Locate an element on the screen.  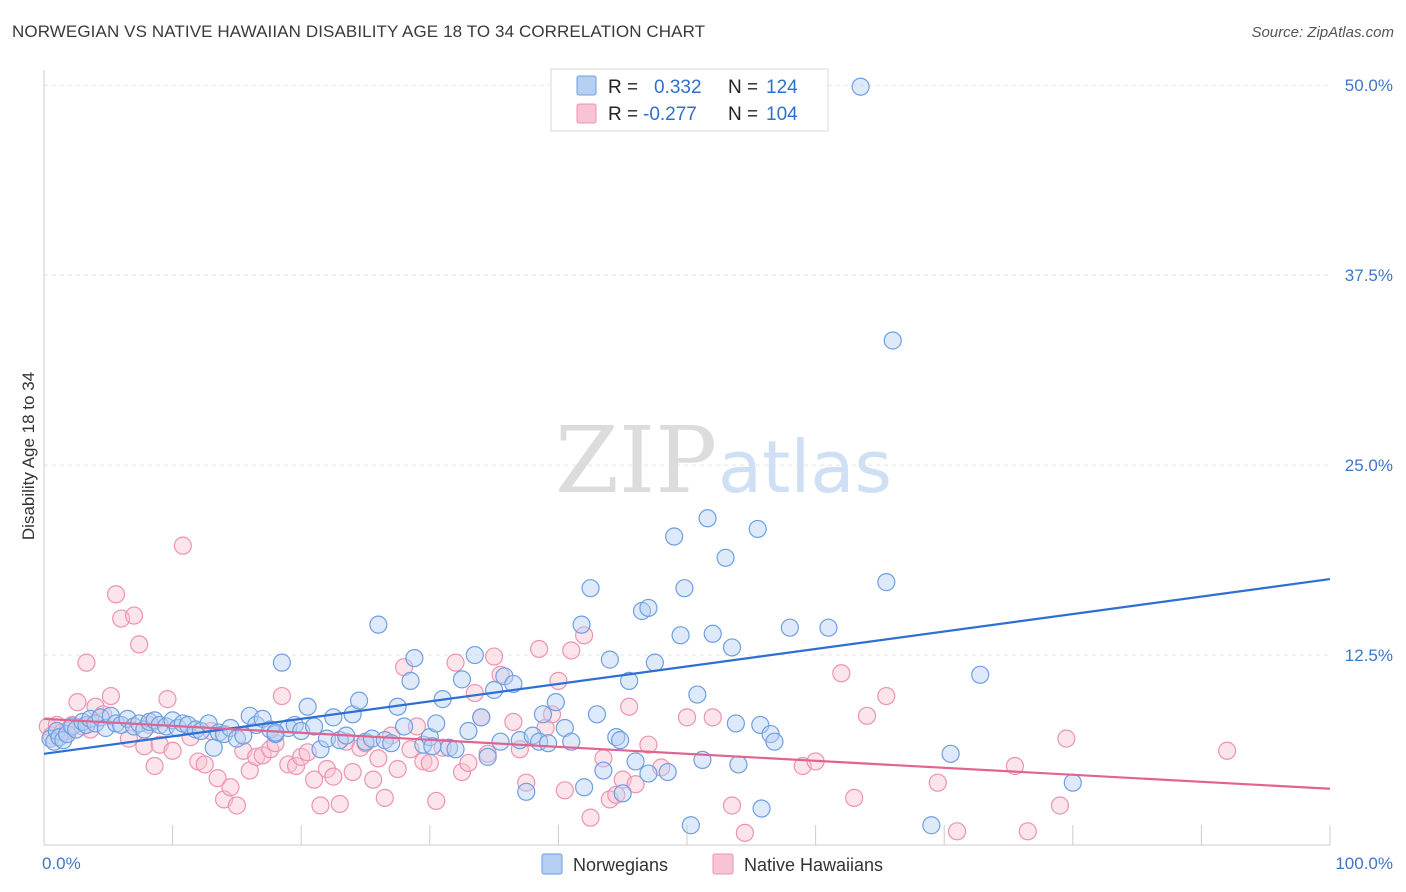
series-legend: Norwegians Native Hawaiians is located at coordinates (712, 864).